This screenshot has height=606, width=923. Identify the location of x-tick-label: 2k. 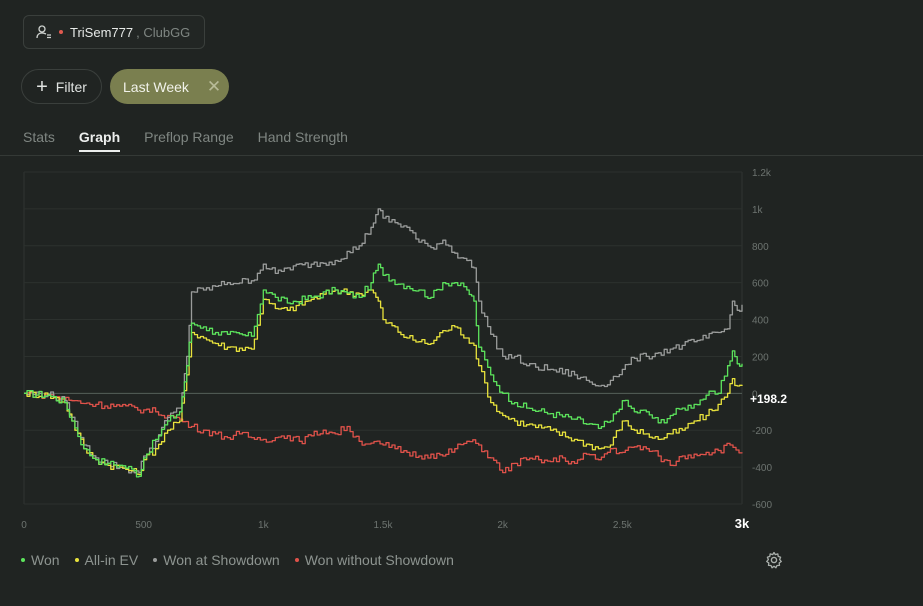
(503, 525).